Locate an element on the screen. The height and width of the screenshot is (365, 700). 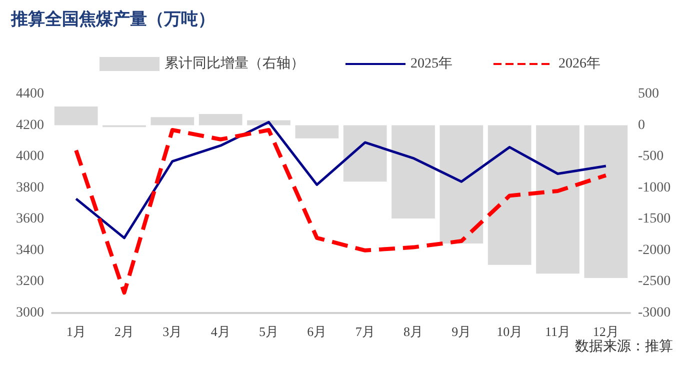
y-tick-label: 4000 is located at coordinates (30, 156).